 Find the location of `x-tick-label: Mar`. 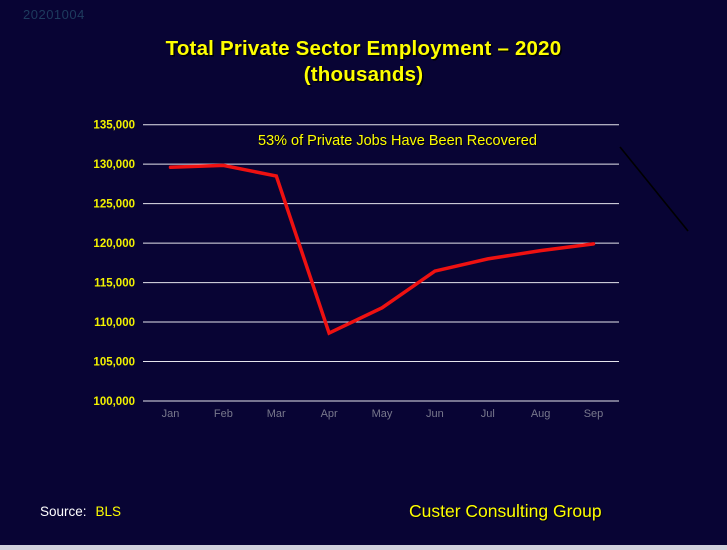

x-tick-label: Mar is located at coordinates (276, 414).